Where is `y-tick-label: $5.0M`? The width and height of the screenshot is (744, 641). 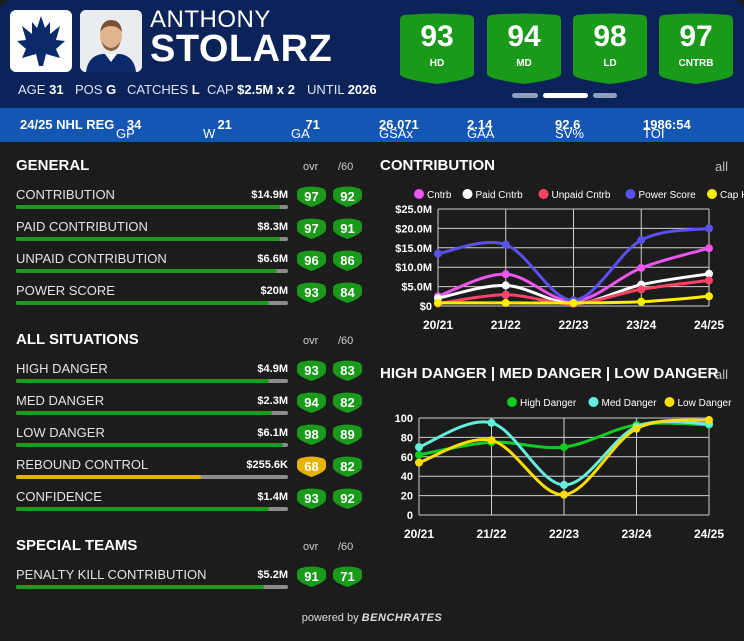 y-tick-label: $5.0M is located at coordinates (416, 288).